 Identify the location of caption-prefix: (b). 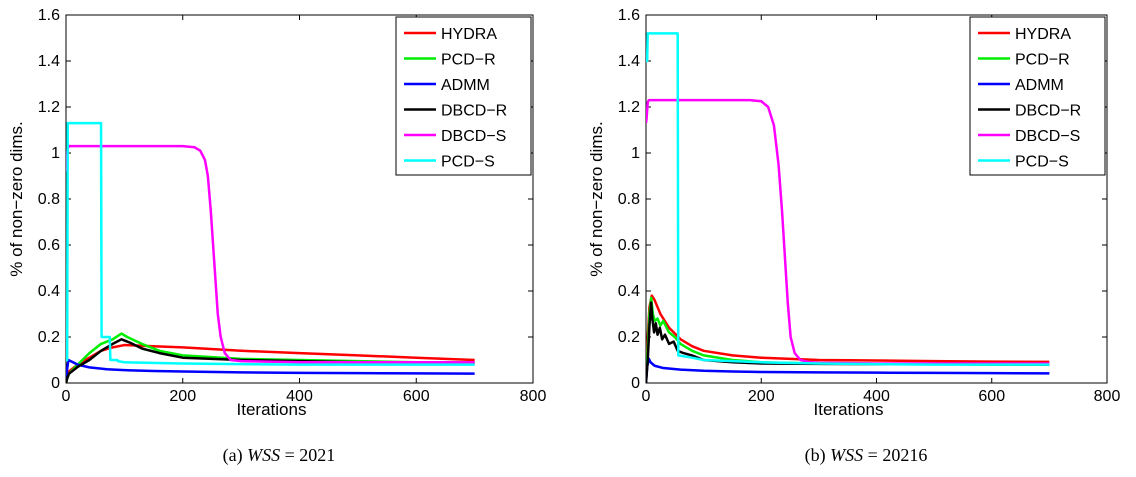
(818, 455).